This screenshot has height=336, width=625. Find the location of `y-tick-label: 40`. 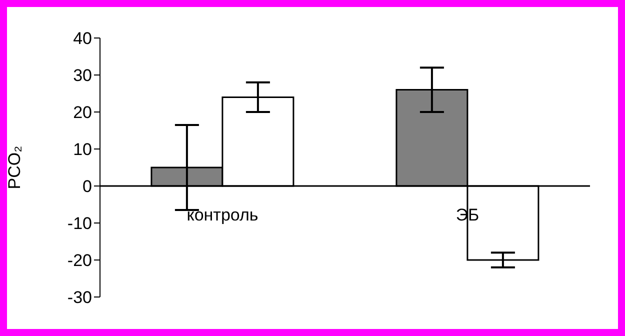

y-tick-label: 40 is located at coordinates (82, 38).